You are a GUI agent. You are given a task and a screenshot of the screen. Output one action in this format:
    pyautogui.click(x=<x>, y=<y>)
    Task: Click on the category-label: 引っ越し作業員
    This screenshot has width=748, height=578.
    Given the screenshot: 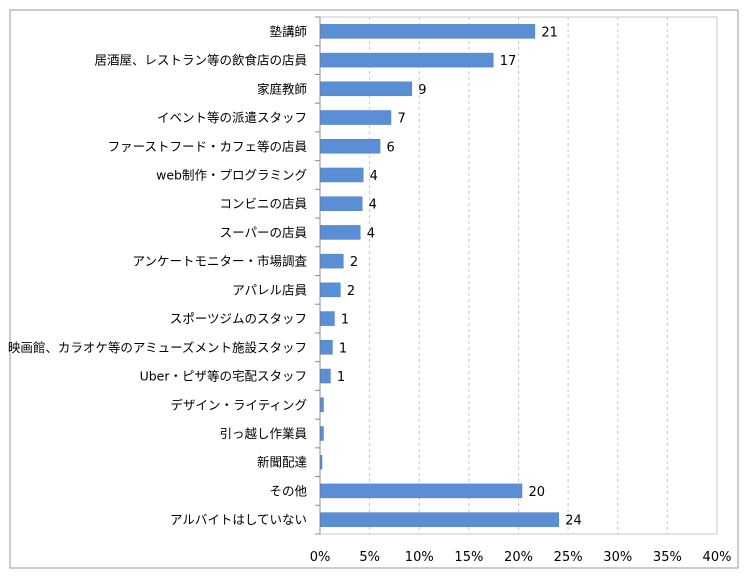 What is the action you would take?
    pyautogui.click(x=263, y=433)
    